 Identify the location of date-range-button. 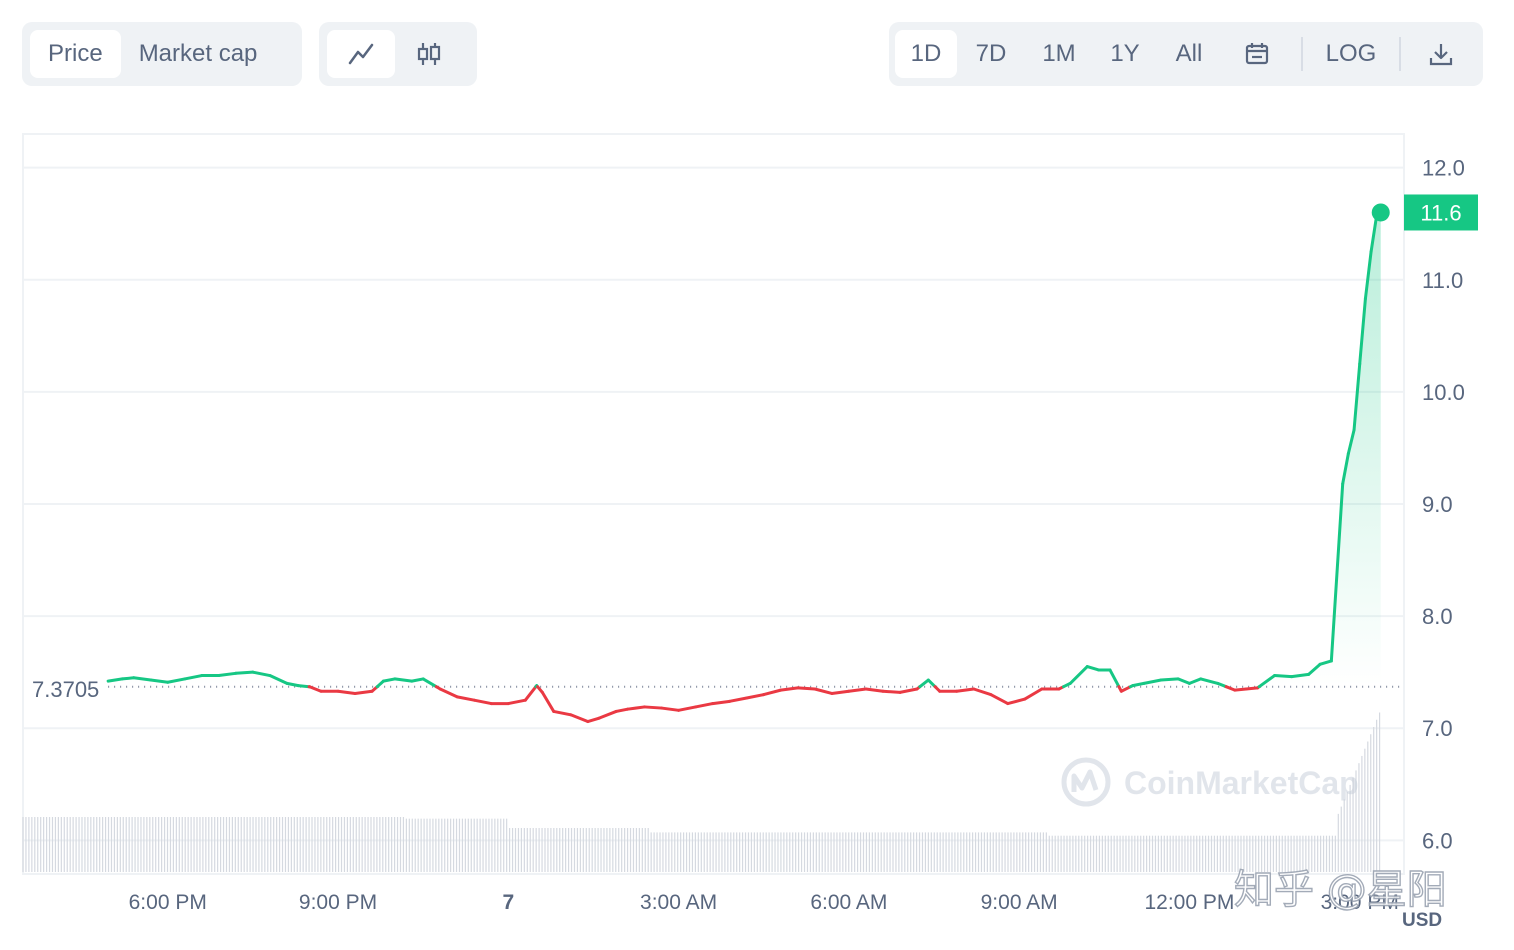
(1257, 54).